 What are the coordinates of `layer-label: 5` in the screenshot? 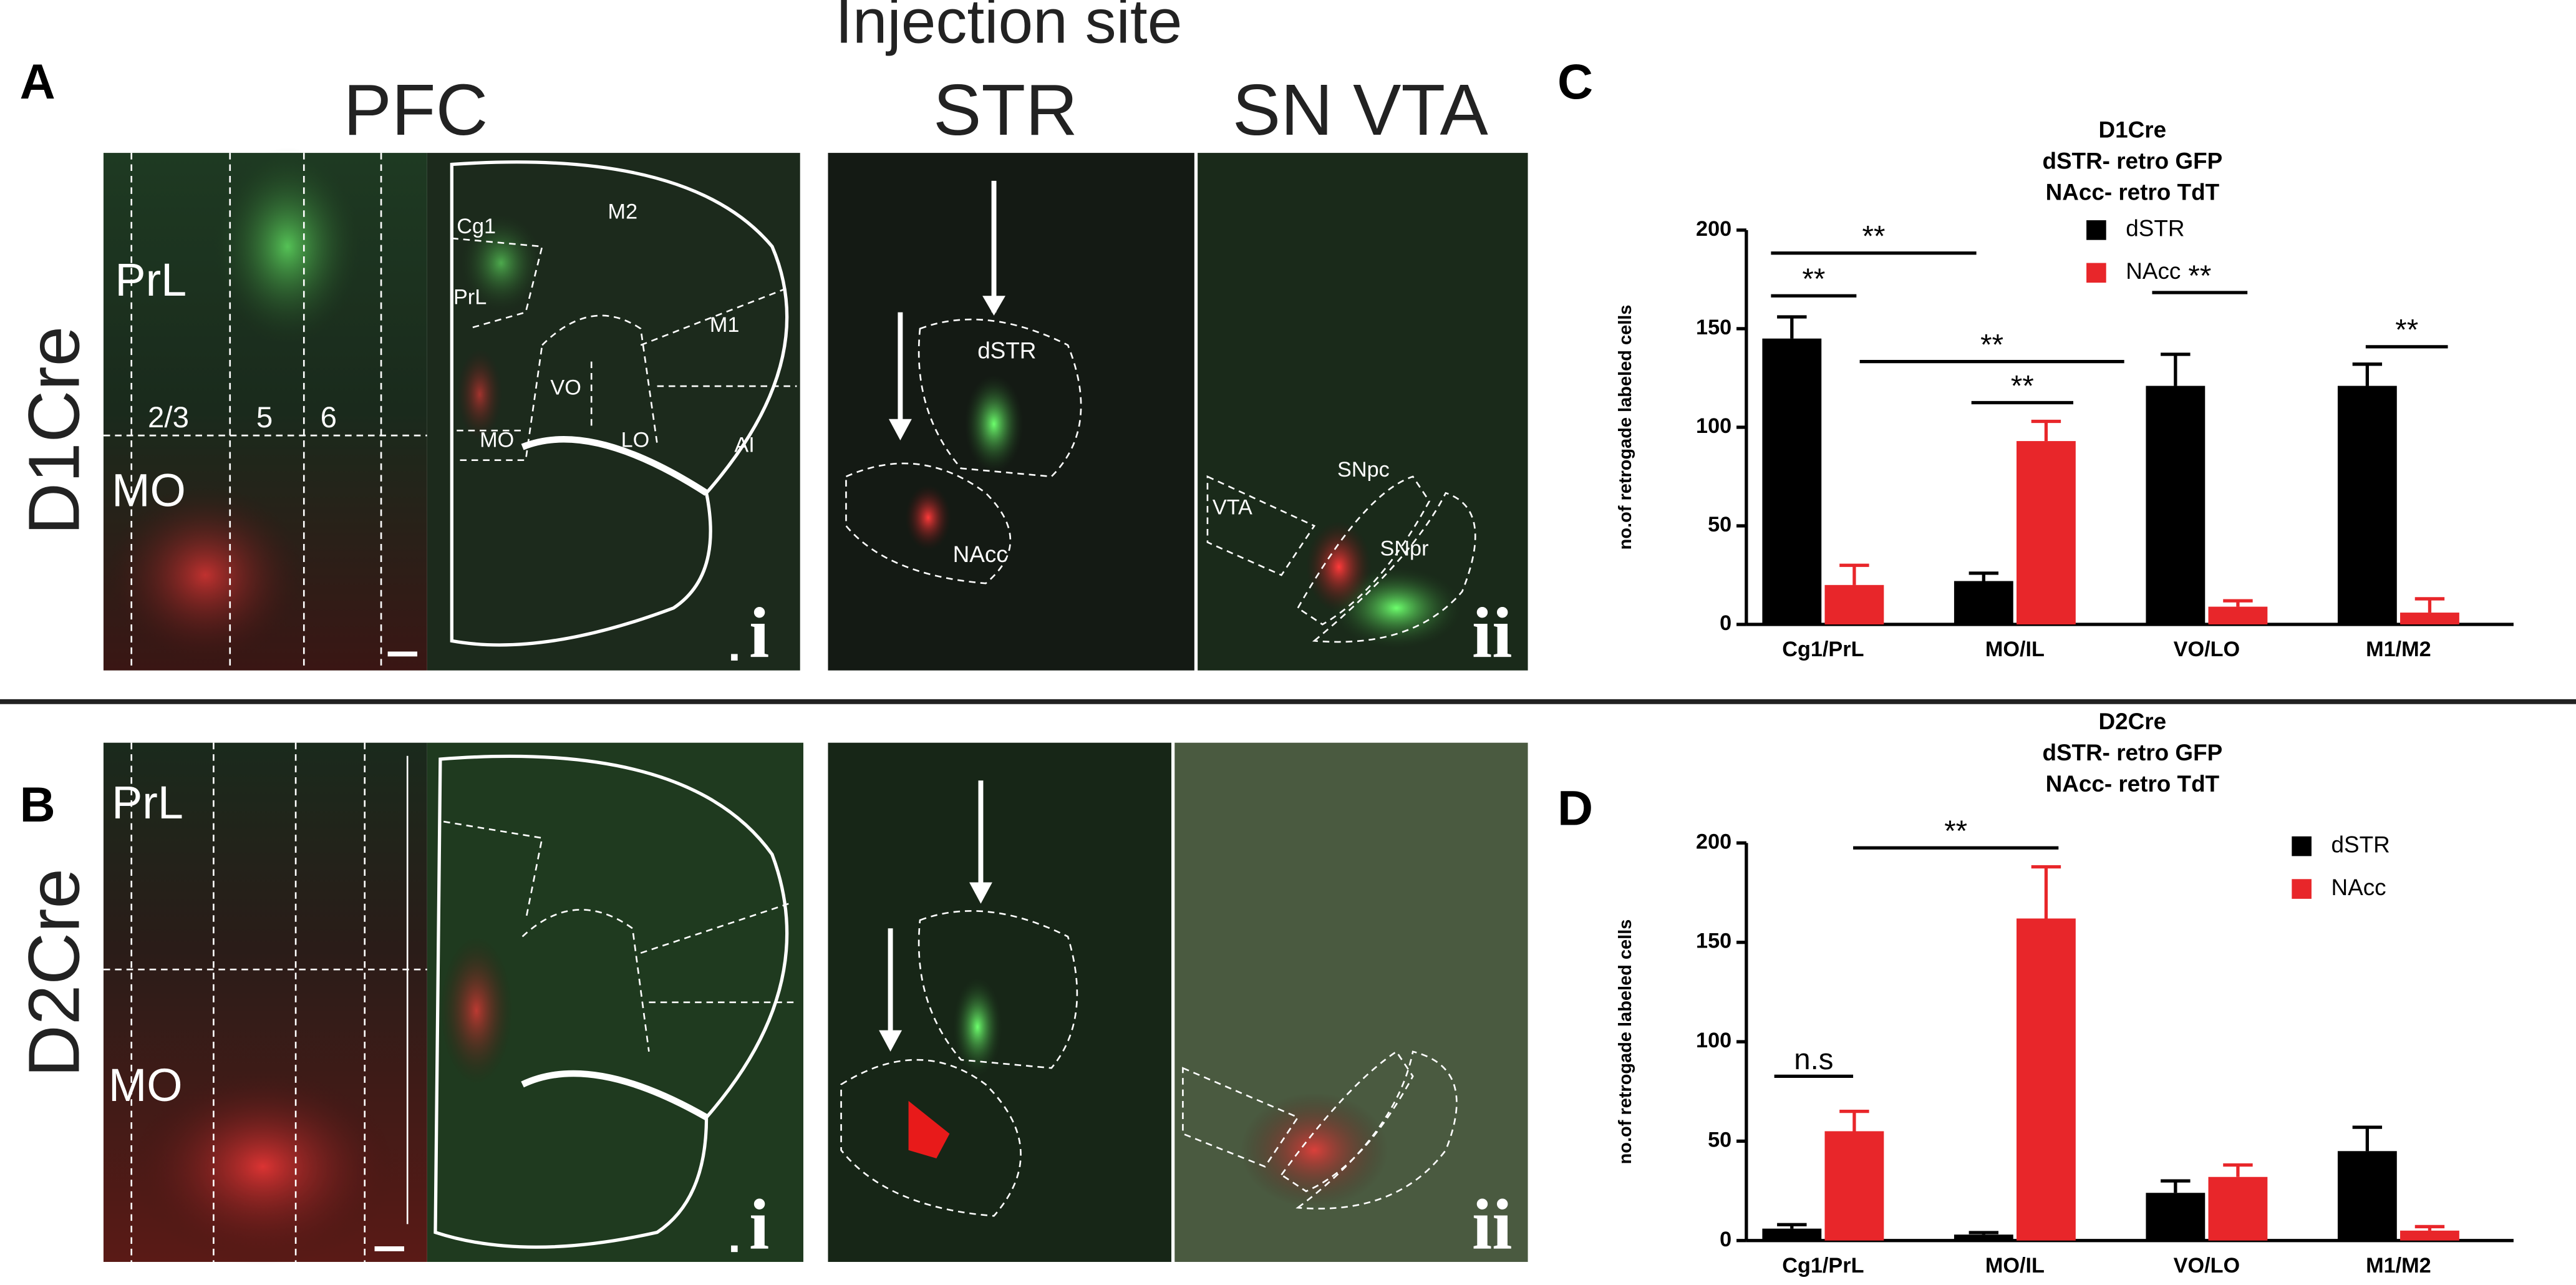 It's located at (264, 417).